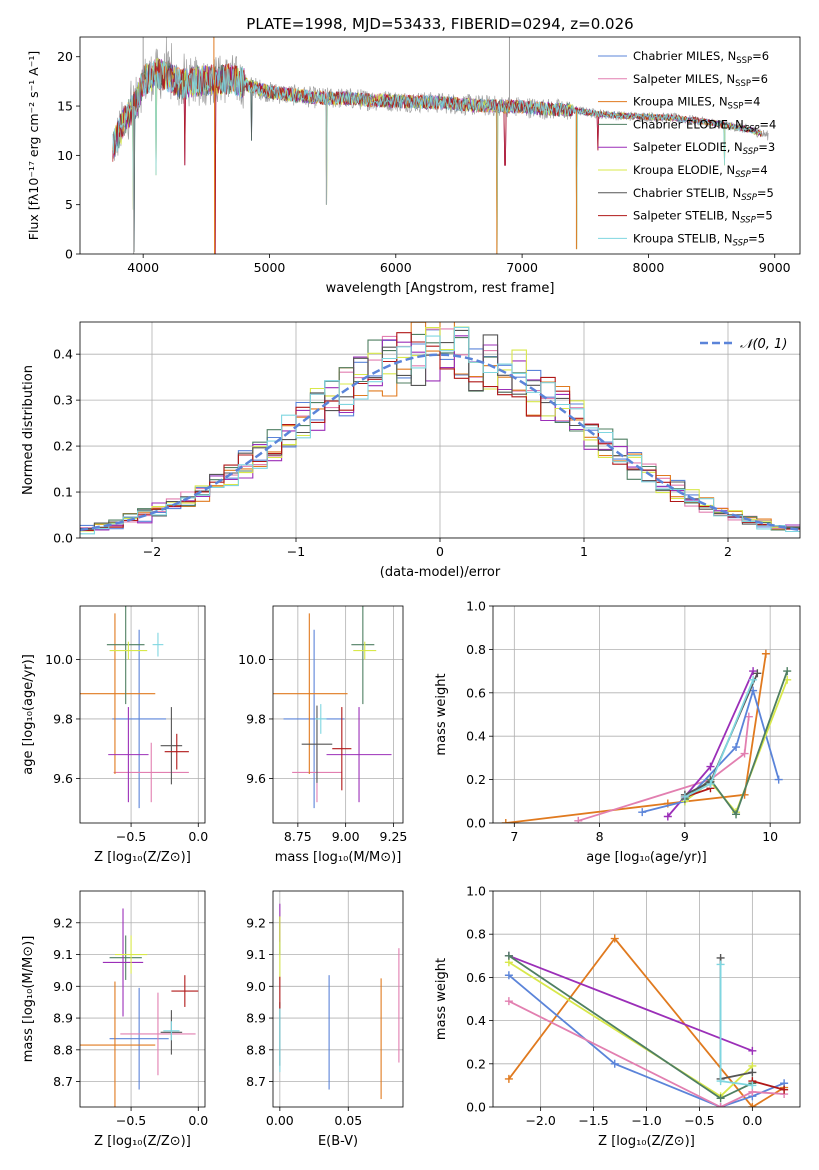 The width and height of the screenshot is (819, 1170). What do you see at coordinates (131, 1120) in the screenshot?
I see `x-tick-label: −0.5` at bounding box center [131, 1120].